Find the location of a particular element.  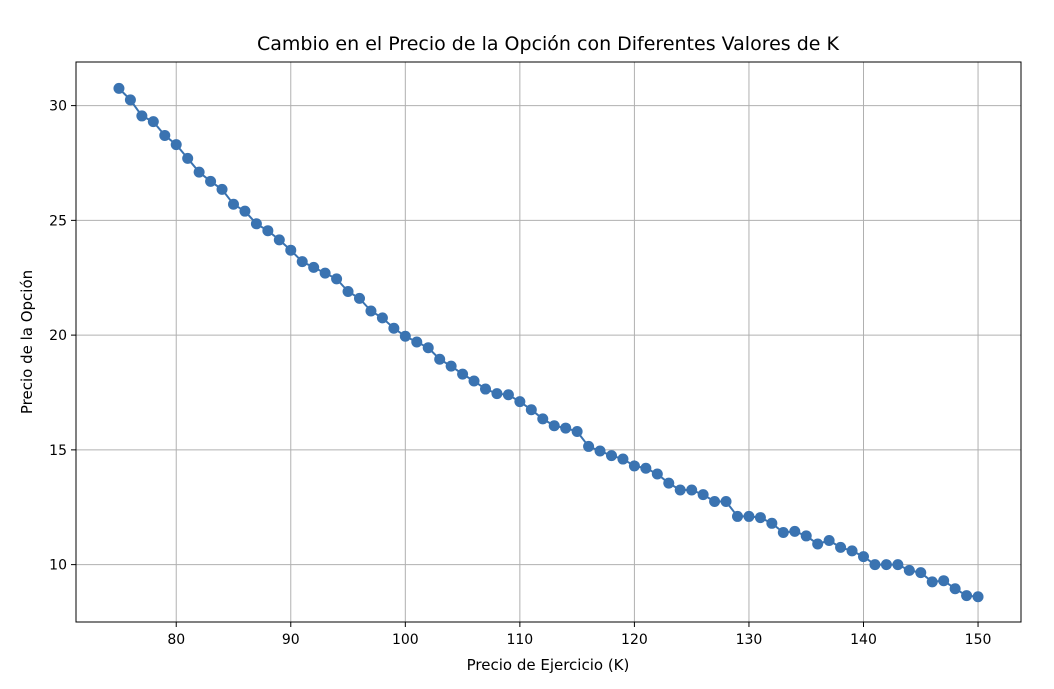

x-tick-label: 120 is located at coordinates (634, 640).